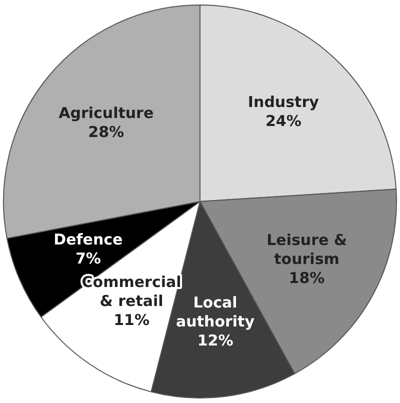 This screenshot has width=400, height=403. Describe the element at coordinates (306, 278) in the screenshot. I see `data-label: 18%` at that location.